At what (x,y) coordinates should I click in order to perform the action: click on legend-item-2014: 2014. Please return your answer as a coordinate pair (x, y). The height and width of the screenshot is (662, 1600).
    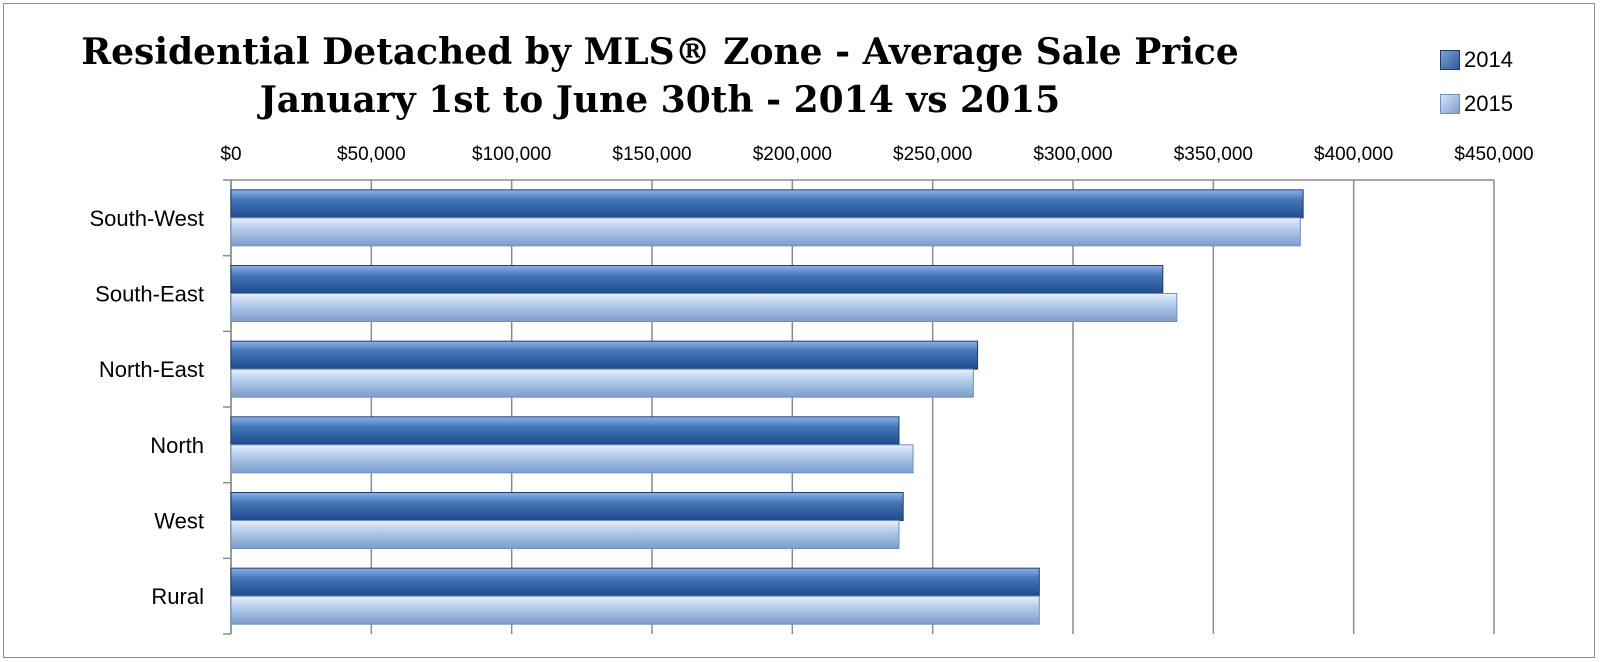
    Looking at the image, I should click on (1476, 60).